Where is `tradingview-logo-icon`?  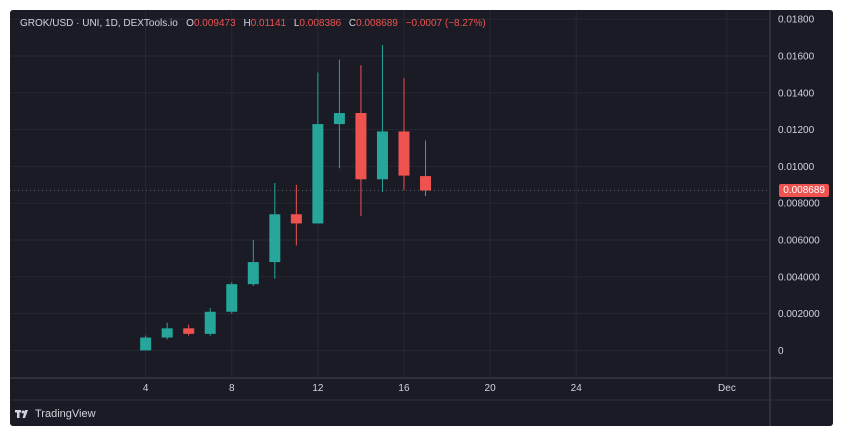
tradingview-logo-icon is located at coordinates (21, 414).